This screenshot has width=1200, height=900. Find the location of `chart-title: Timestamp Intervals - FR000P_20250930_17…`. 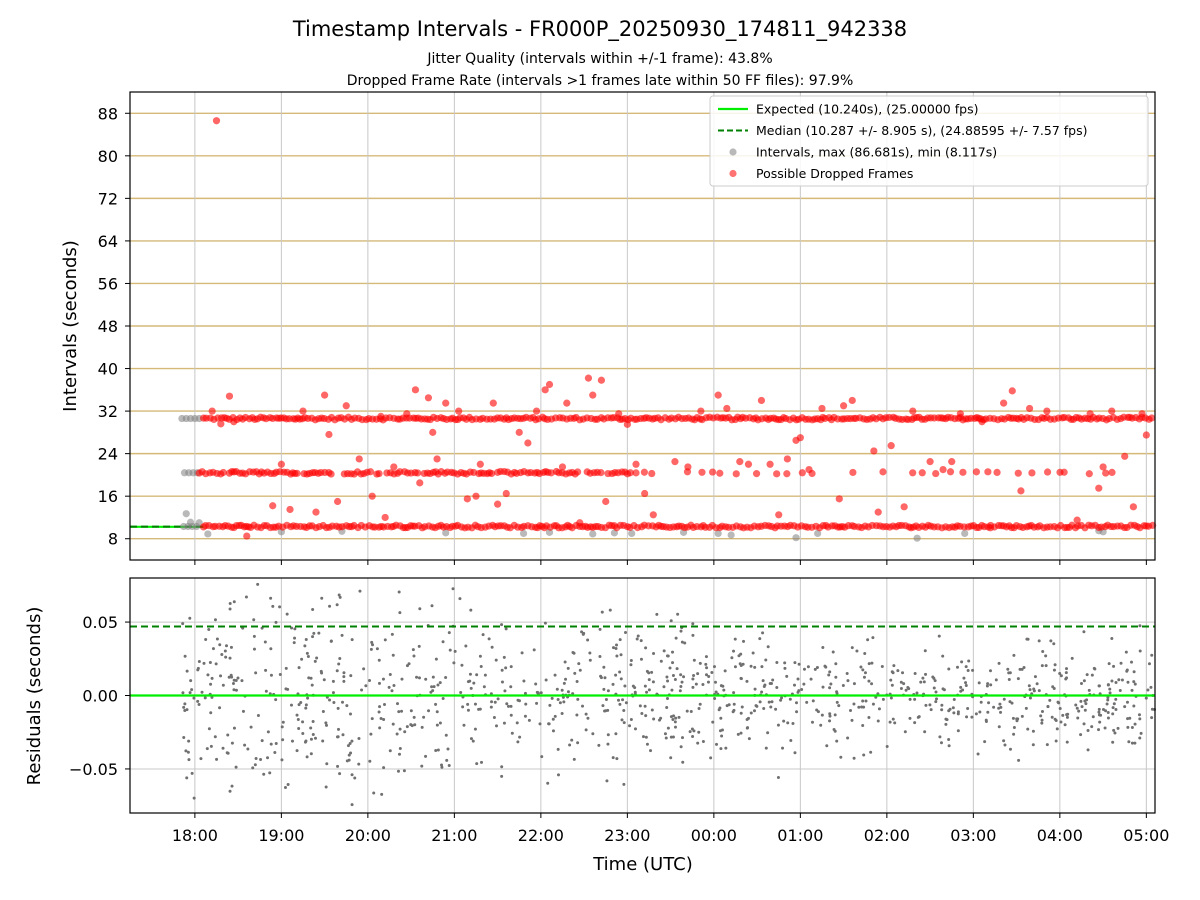

chart-title: Timestamp Intervals - FR000P_20250930_17… is located at coordinates (599, 29).